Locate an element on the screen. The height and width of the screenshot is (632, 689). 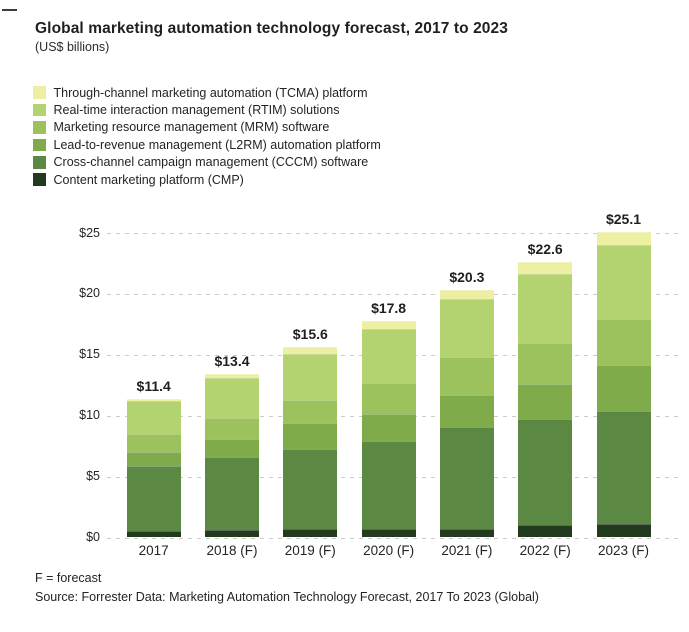
bar-value-label: $20.3 is located at coordinates (467, 277).